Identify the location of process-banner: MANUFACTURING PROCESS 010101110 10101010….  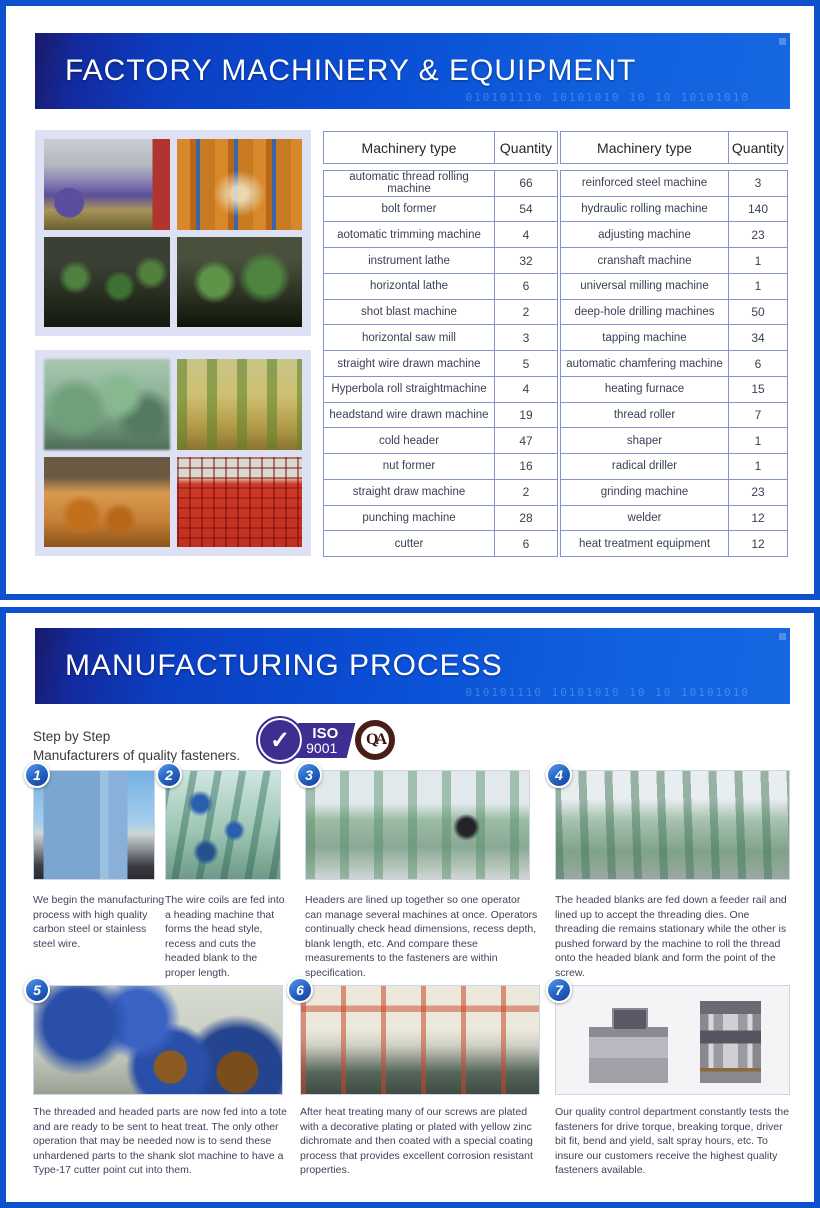
(412, 666).